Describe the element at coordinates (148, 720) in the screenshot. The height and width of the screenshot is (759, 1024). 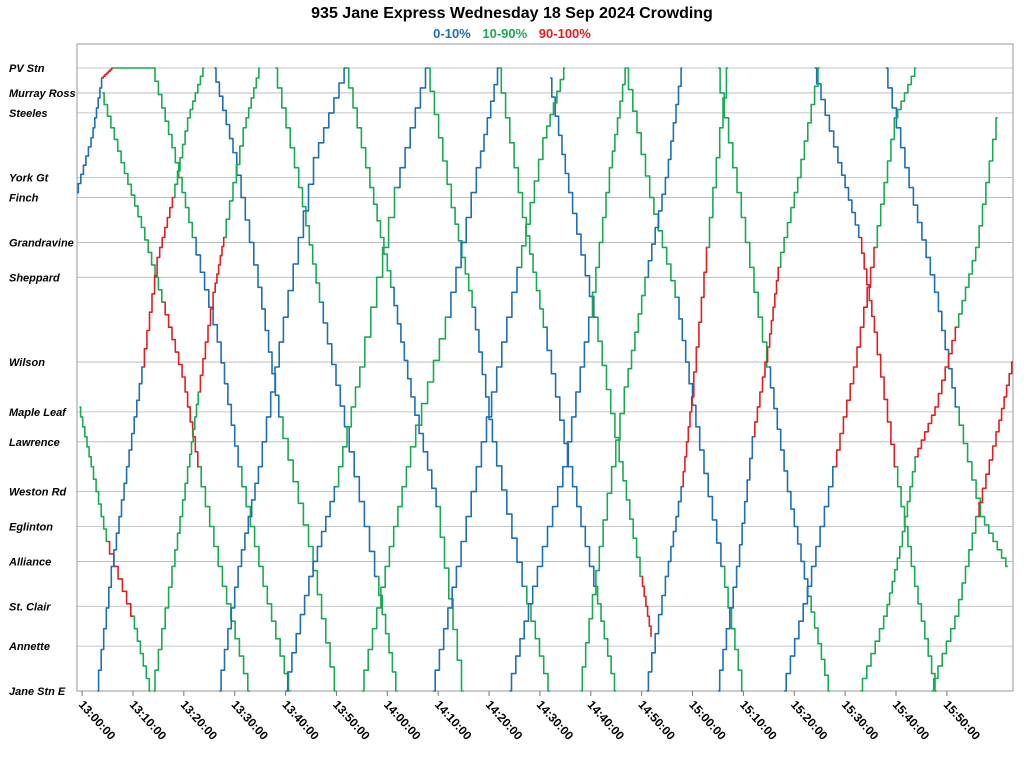
I see `x-tick-label: 13:10:00` at that location.